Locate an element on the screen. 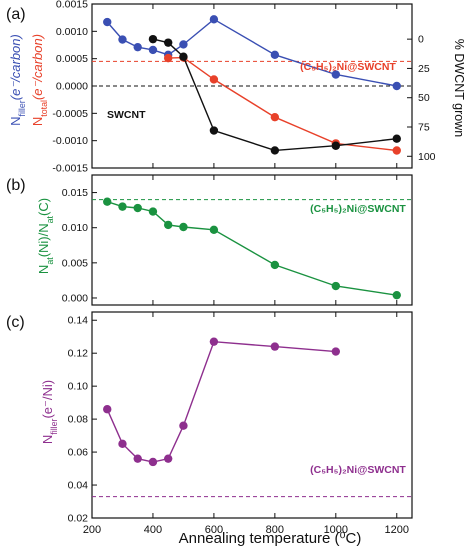 The image size is (471, 550). y-tick-label: 0.010 is located at coordinates (75, 228).